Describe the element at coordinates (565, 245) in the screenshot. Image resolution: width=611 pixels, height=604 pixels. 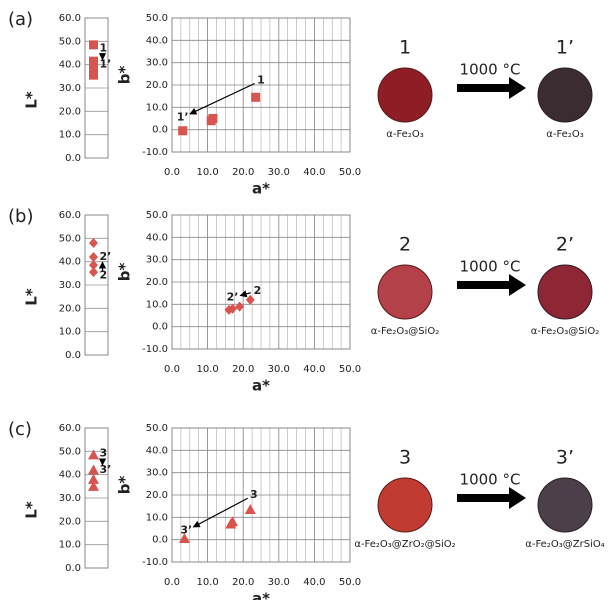
I see `sample-label: 2’` at that location.